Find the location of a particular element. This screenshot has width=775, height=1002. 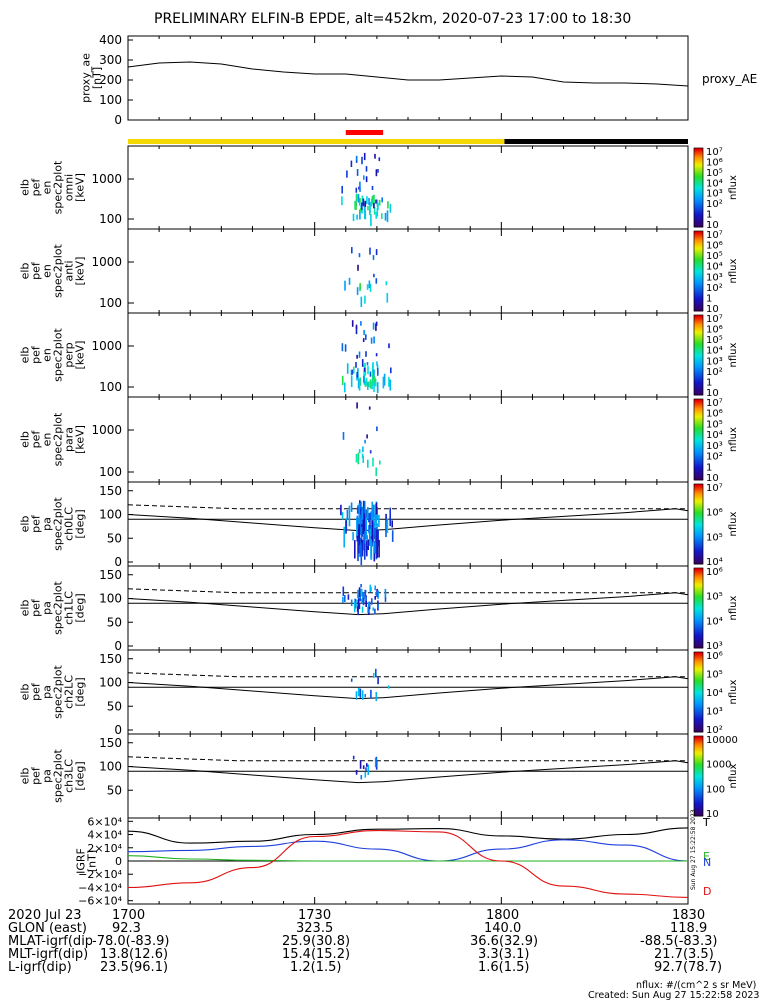

panel-6-ylabel-0: elb is located at coordinates (25, 692).